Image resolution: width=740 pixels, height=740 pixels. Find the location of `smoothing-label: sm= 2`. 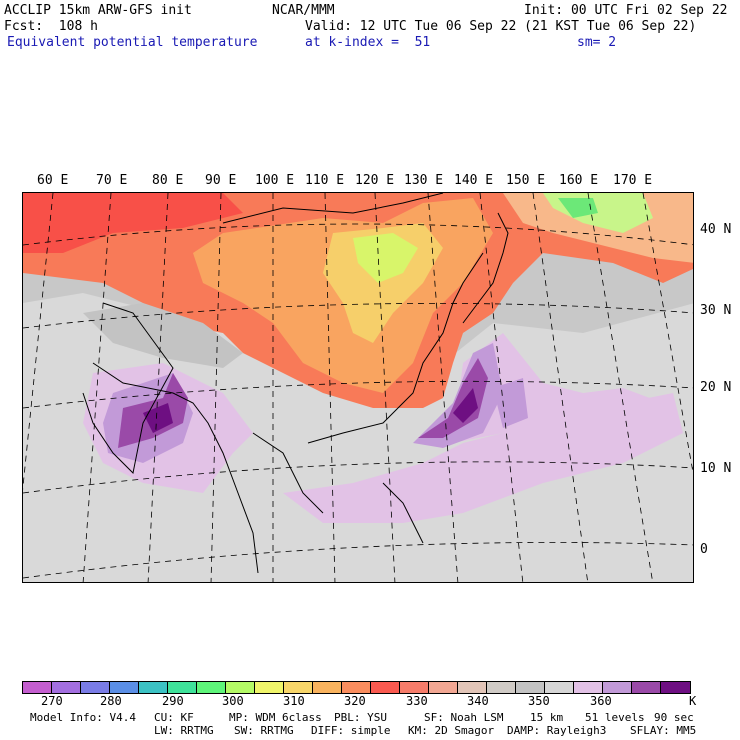

smoothing-label: sm= 2 is located at coordinates (597, 42).